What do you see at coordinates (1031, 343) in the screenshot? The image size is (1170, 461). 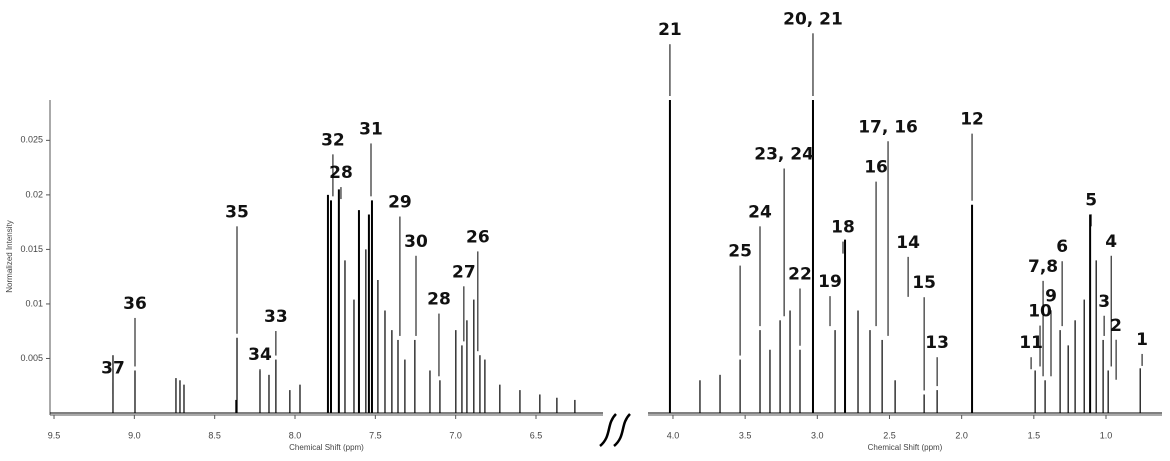 I see `peak-label: 11` at bounding box center [1031, 343].